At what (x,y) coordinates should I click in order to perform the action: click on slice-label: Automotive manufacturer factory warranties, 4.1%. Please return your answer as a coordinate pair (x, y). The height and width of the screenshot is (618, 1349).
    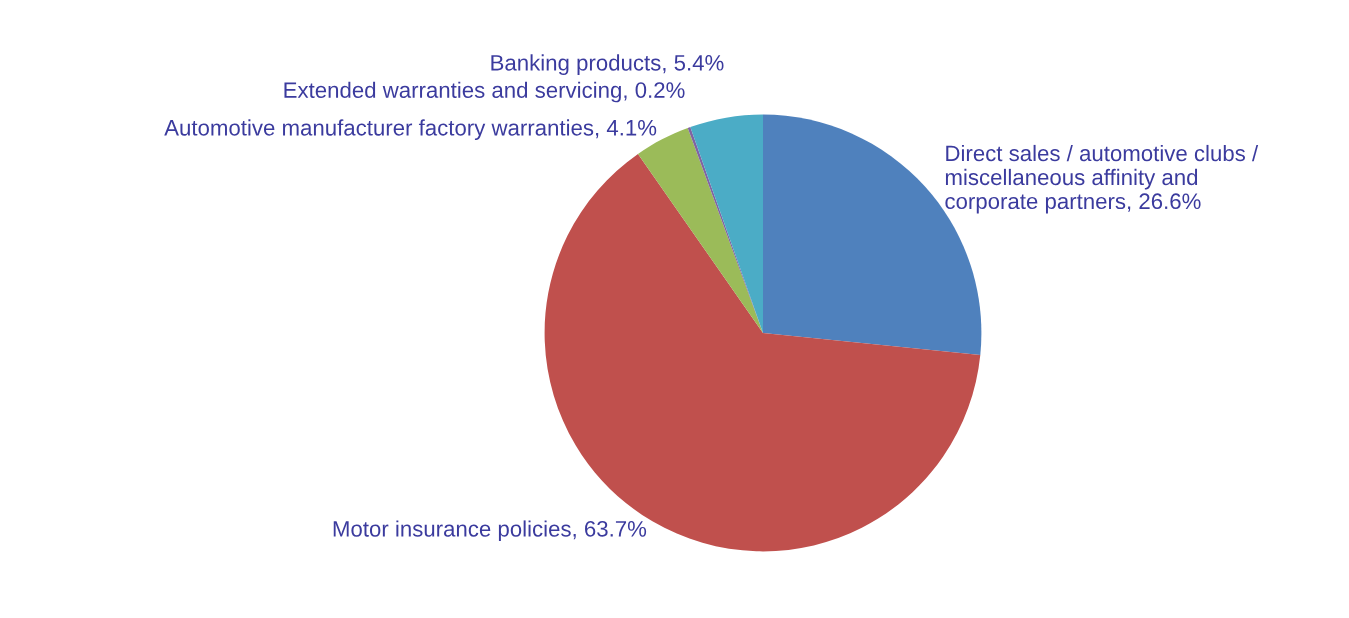
    Looking at the image, I should click on (410, 130).